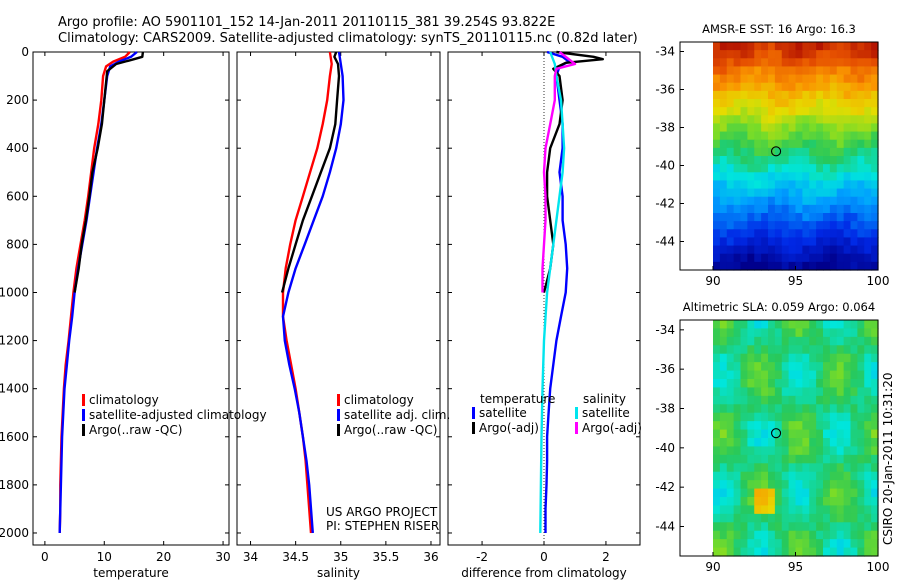  What do you see at coordinates (45, 557) in the screenshot?
I see `temperature-x-tick-label: 0` at bounding box center [45, 557].